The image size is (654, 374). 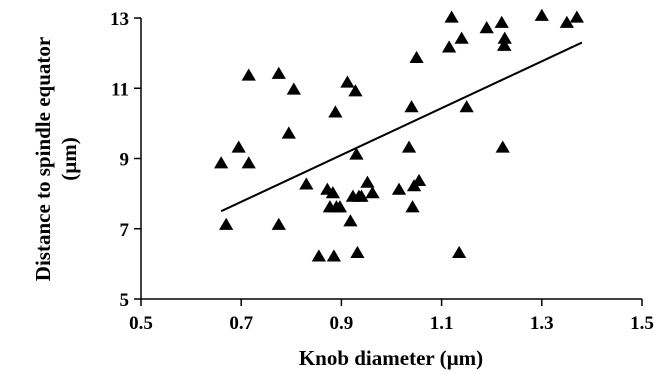 What do you see at coordinates (342, 323) in the screenshot?
I see `x-tick-label: 0.9` at bounding box center [342, 323].